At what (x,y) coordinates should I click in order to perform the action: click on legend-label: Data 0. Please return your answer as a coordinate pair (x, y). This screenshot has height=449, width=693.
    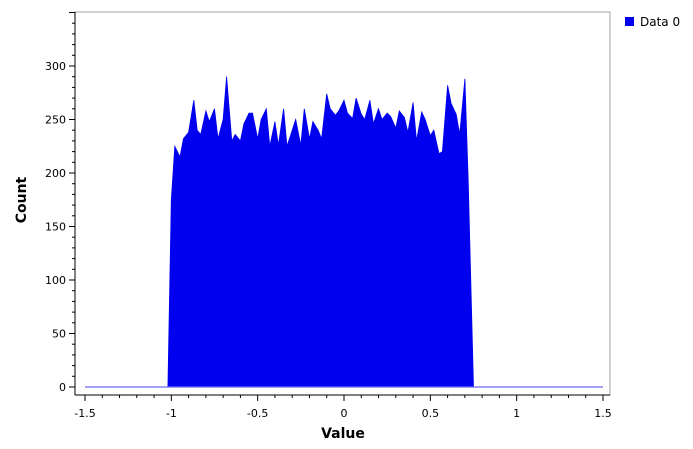
    Looking at the image, I should click on (660, 22).